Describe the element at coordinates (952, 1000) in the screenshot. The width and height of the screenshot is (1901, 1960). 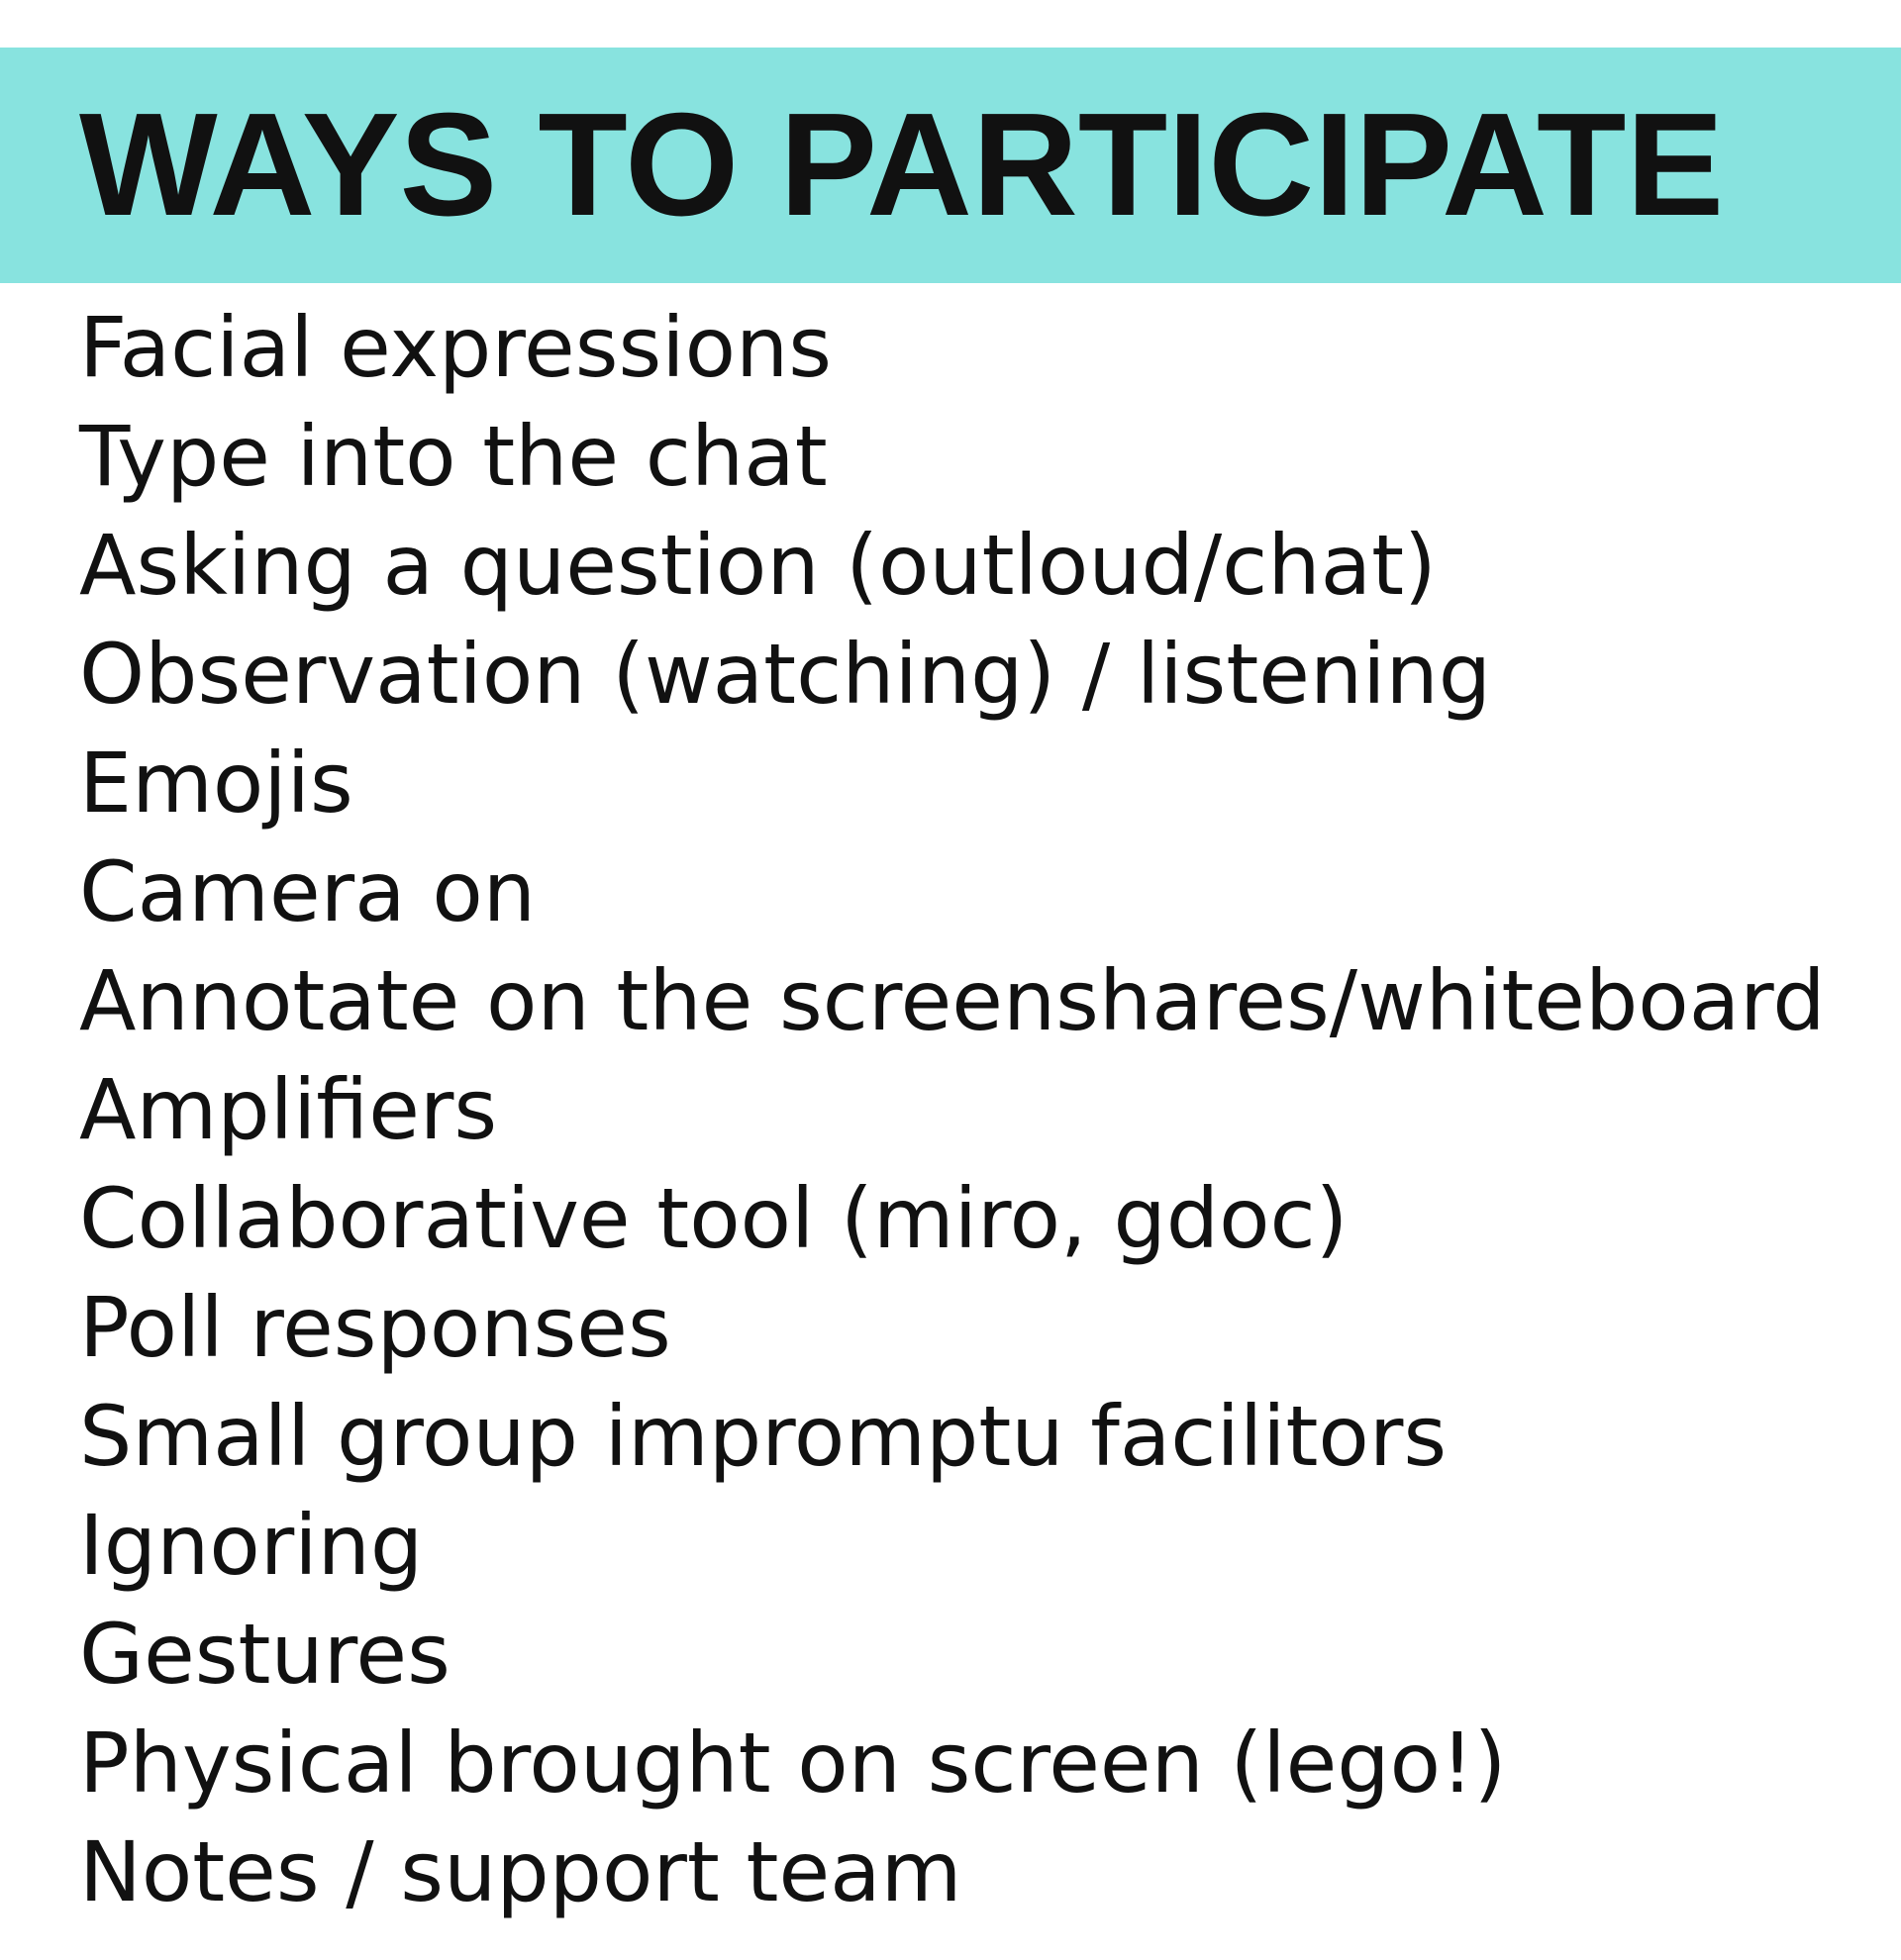
I see `list-item: Annotate on the screenshares/whiteboard` at that location.